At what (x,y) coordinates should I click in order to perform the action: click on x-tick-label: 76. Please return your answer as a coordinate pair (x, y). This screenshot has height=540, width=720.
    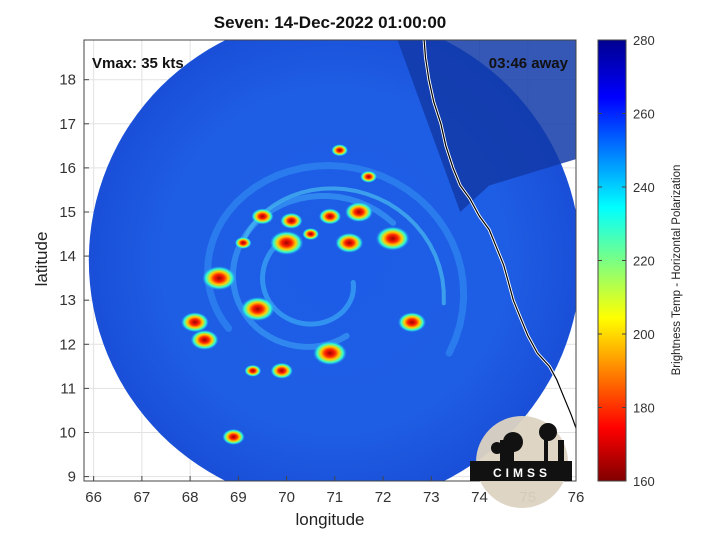
    Looking at the image, I should click on (576, 497).